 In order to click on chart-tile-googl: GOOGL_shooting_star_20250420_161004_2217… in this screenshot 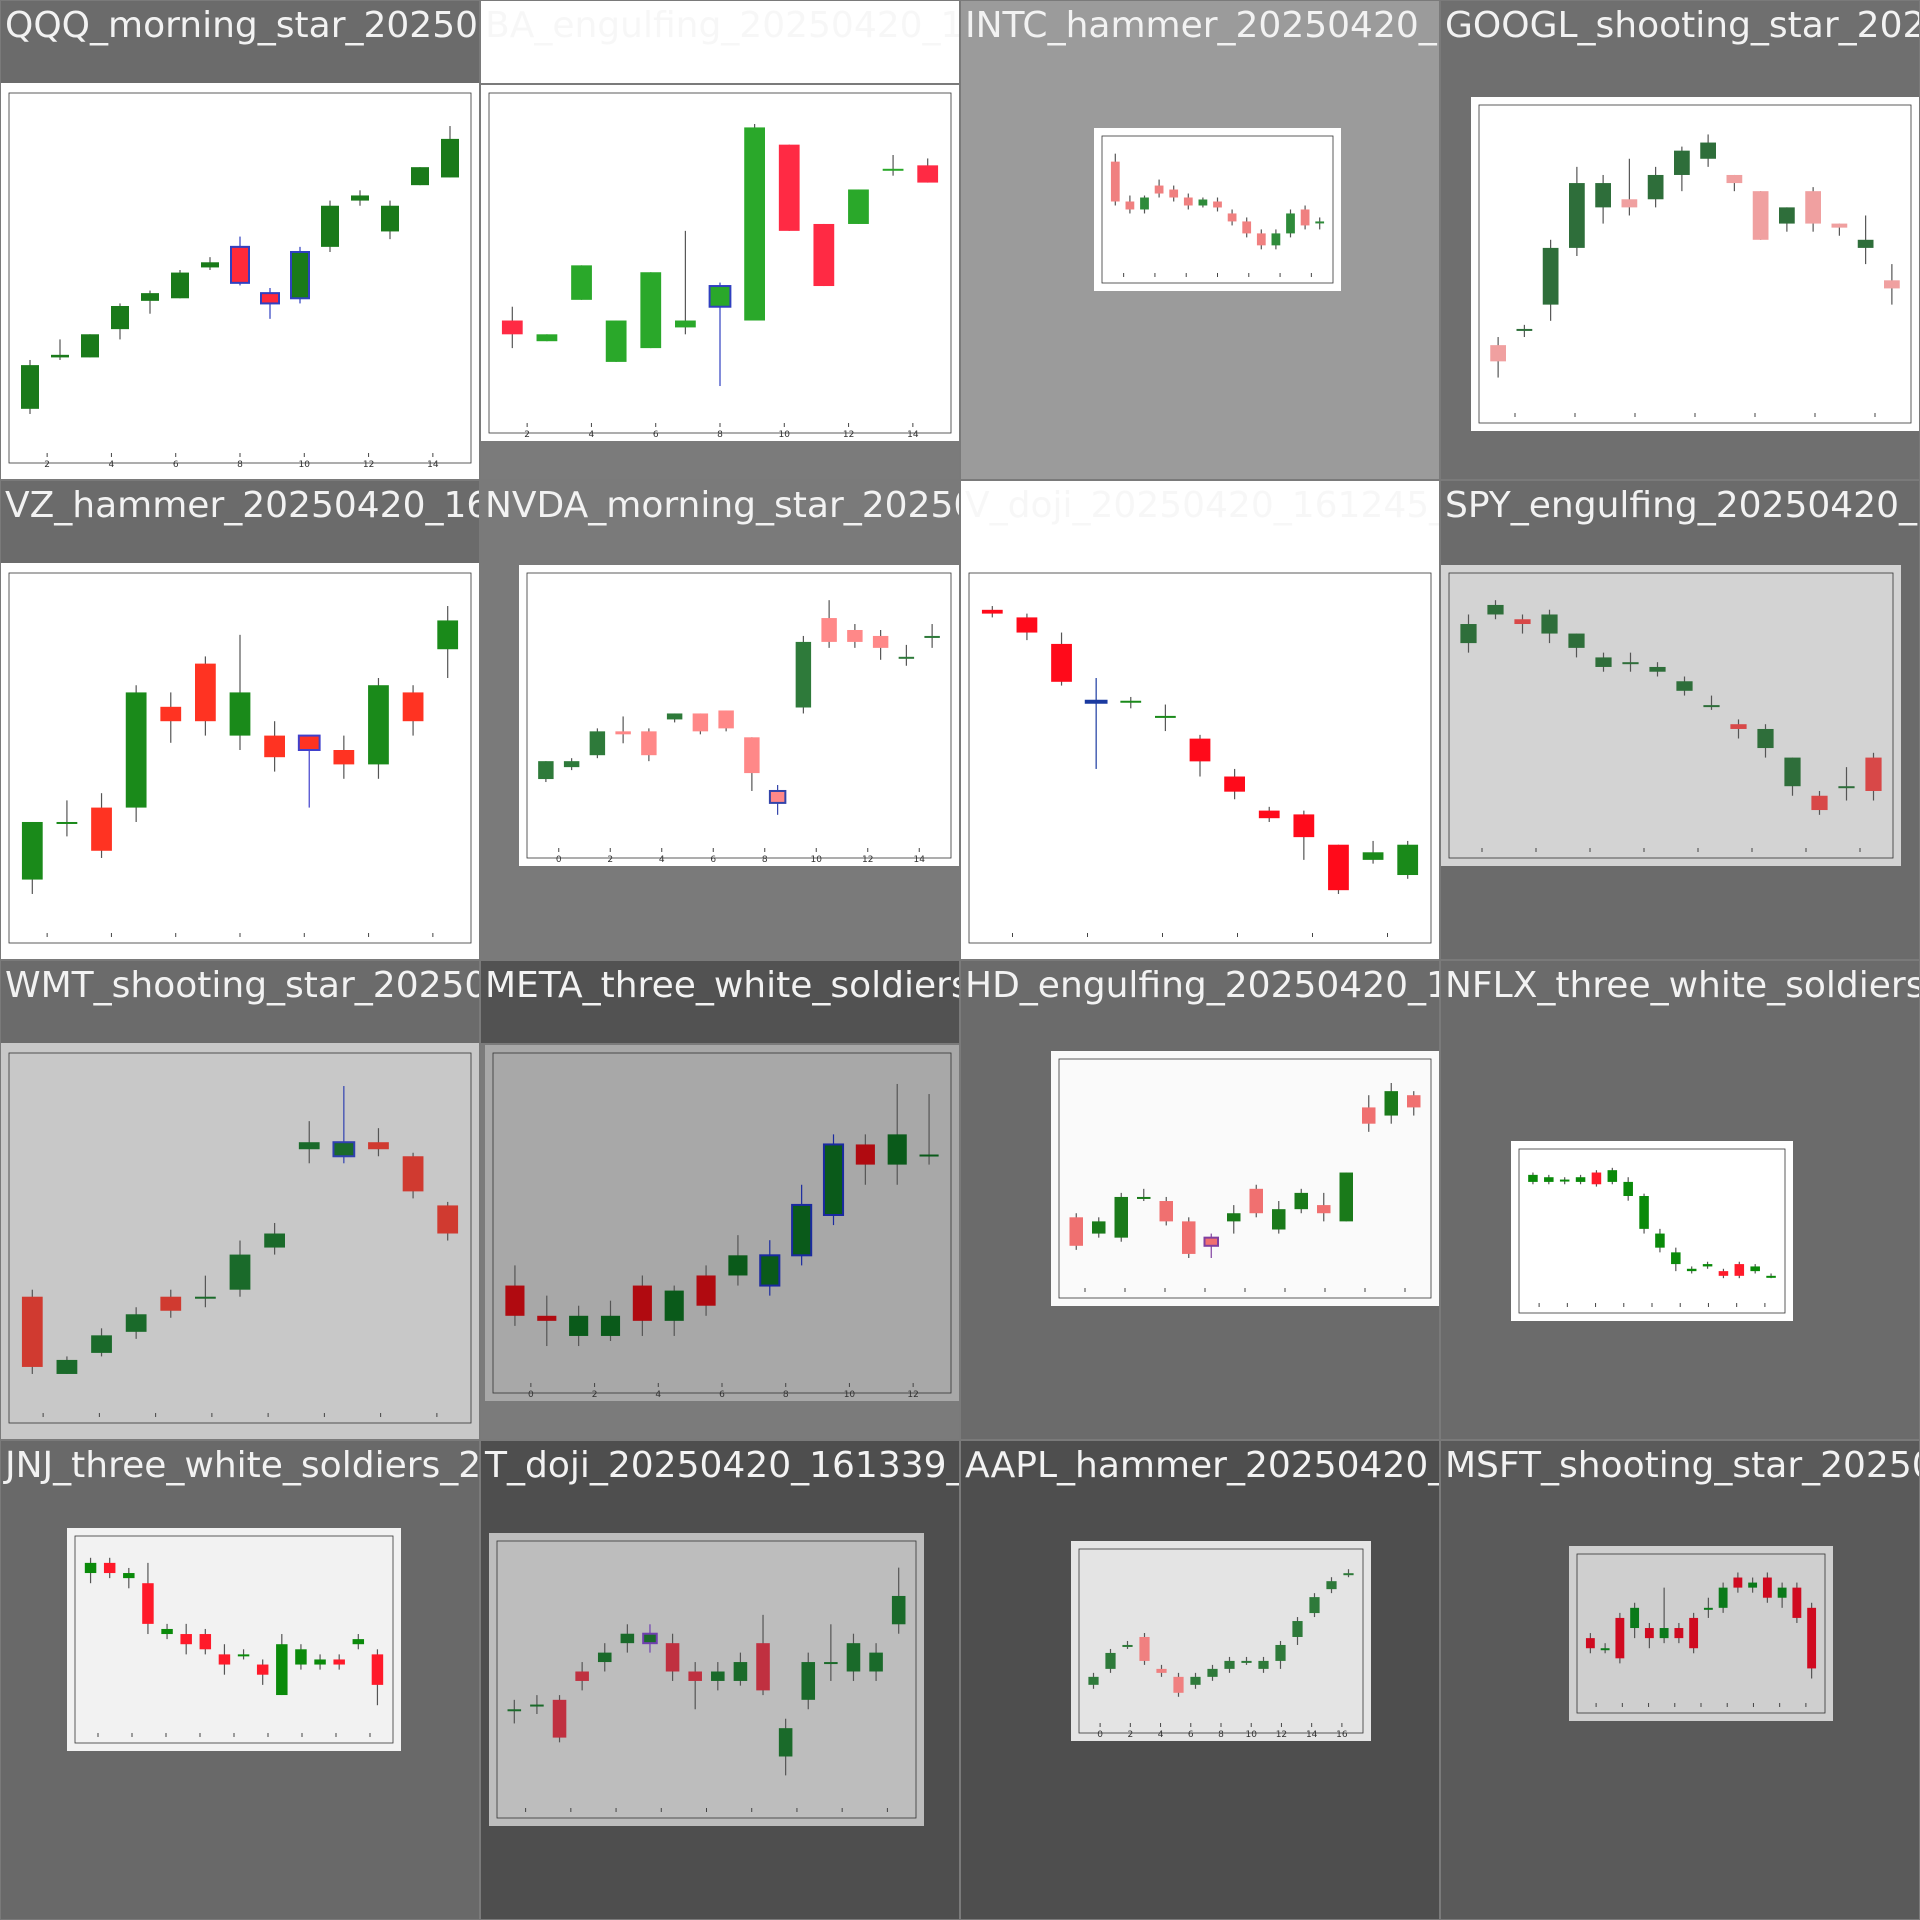, I will do `click(1680, 240)`.